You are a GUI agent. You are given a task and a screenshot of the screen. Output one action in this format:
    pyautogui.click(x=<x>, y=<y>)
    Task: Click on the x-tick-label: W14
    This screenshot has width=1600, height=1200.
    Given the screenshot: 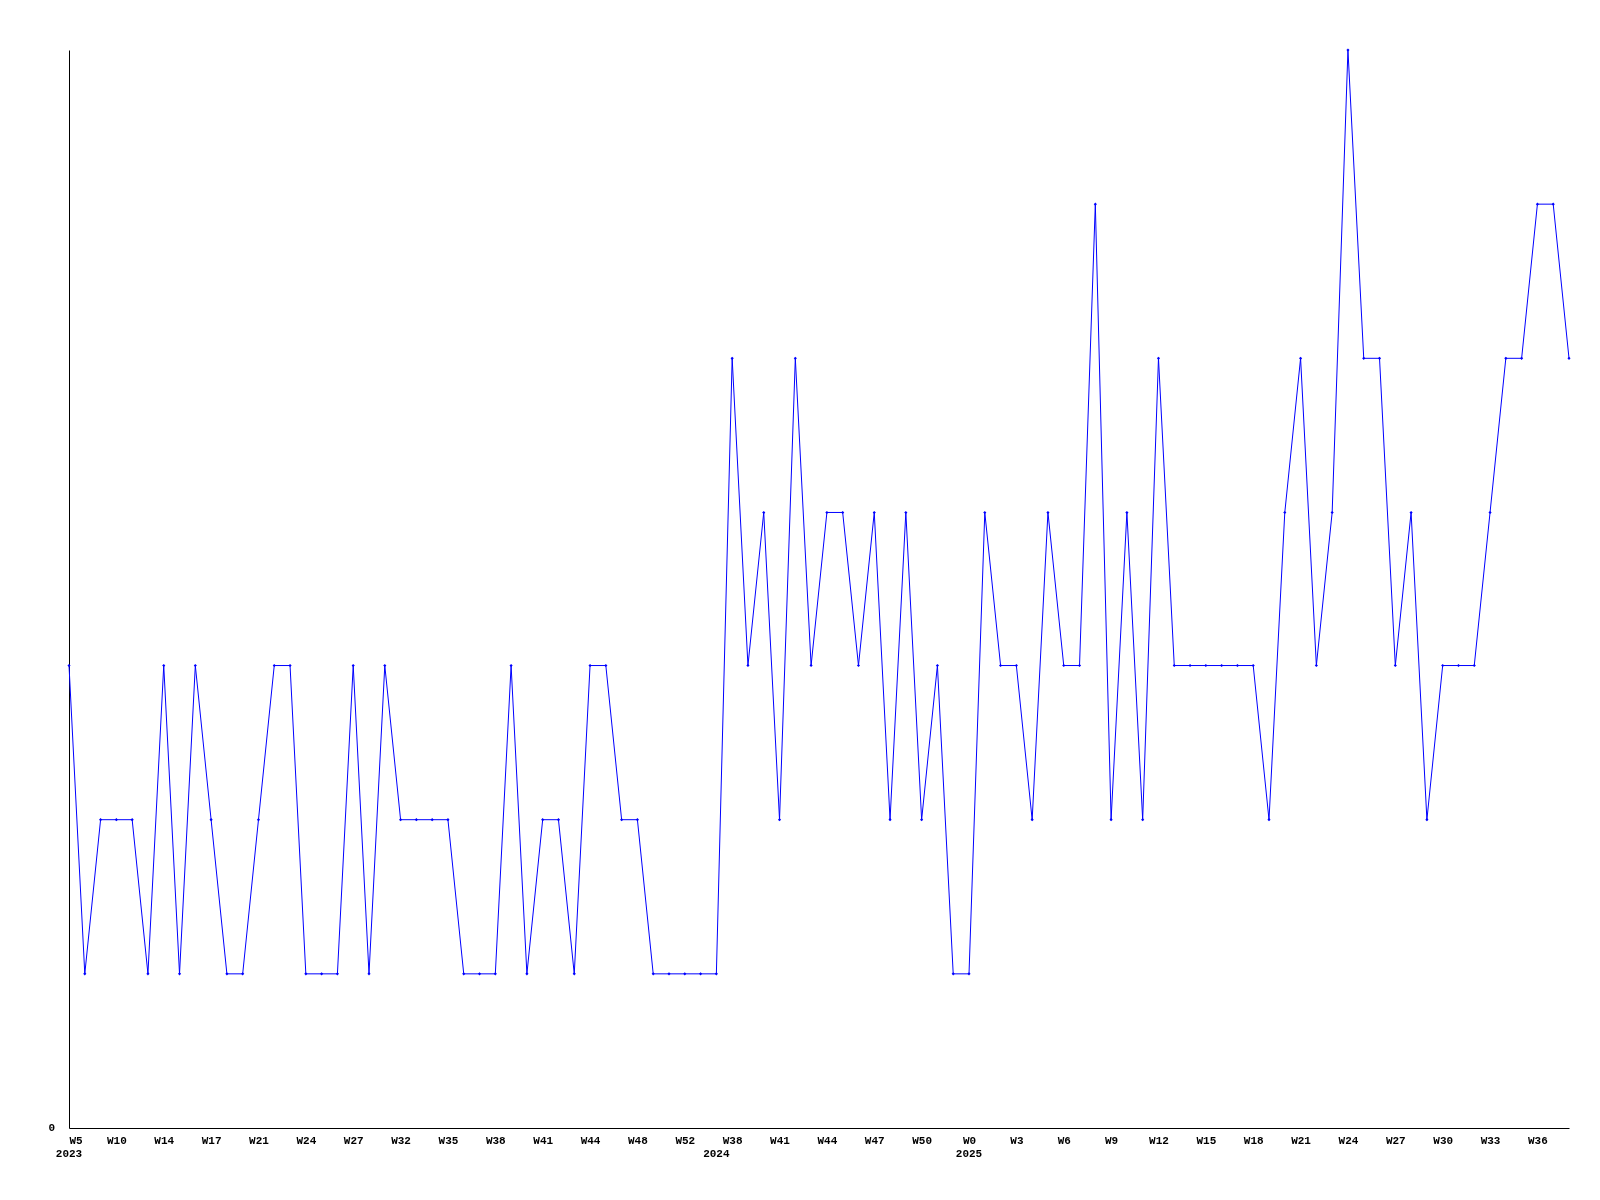 What is the action you would take?
    pyautogui.click(x=164, y=1140)
    